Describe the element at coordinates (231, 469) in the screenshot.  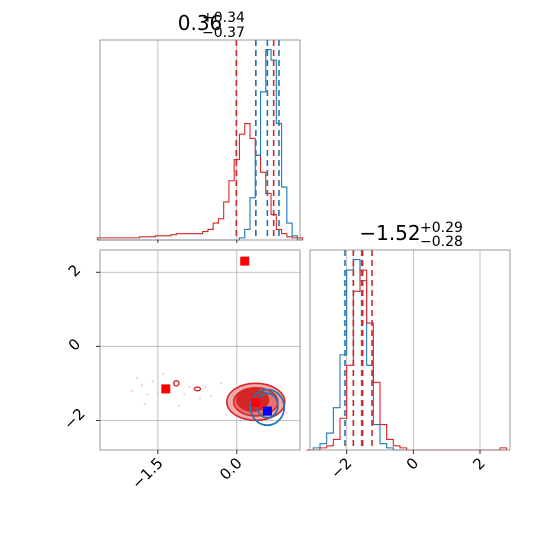
I see `joint-xtick-label-1: 0.0` at that location.